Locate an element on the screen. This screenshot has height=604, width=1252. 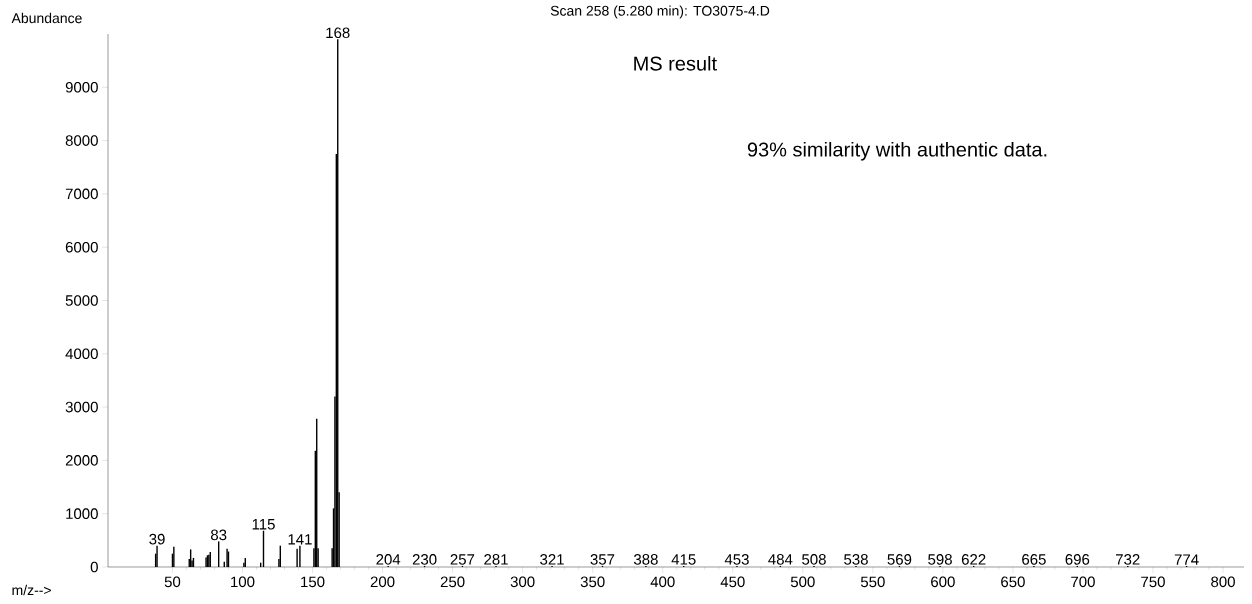
x-tick-label: 450 is located at coordinates (732, 582).